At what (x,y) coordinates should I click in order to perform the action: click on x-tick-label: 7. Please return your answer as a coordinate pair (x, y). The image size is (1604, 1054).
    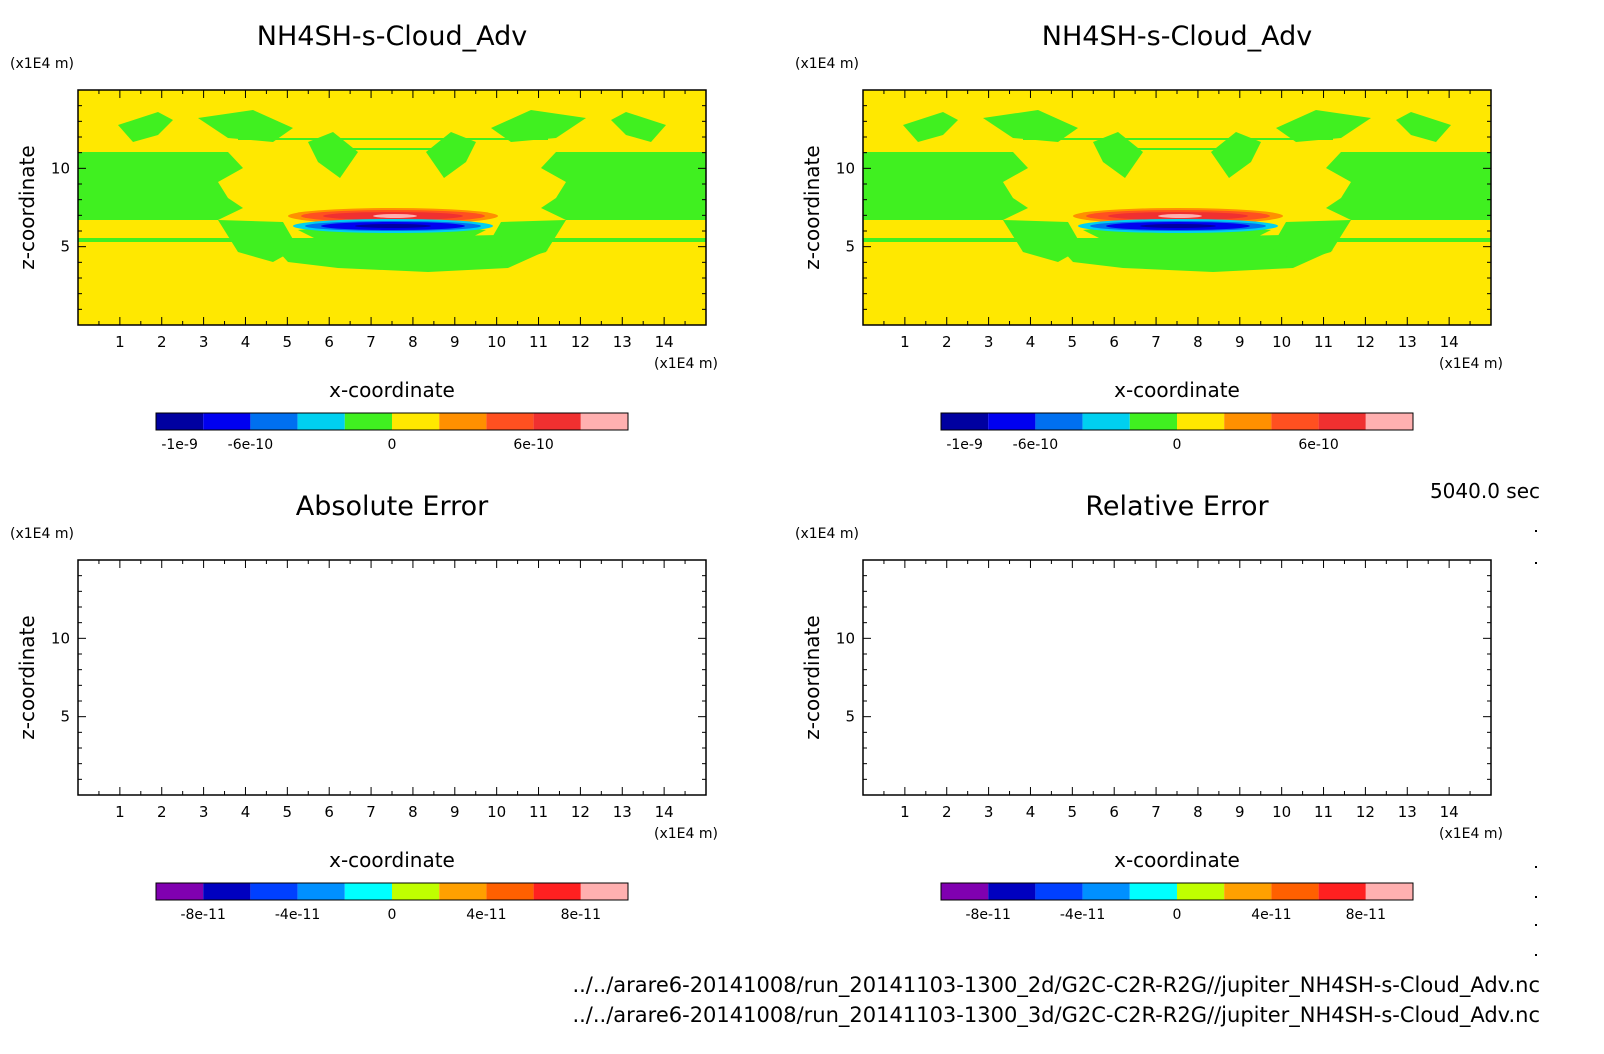
    Looking at the image, I should click on (371, 812).